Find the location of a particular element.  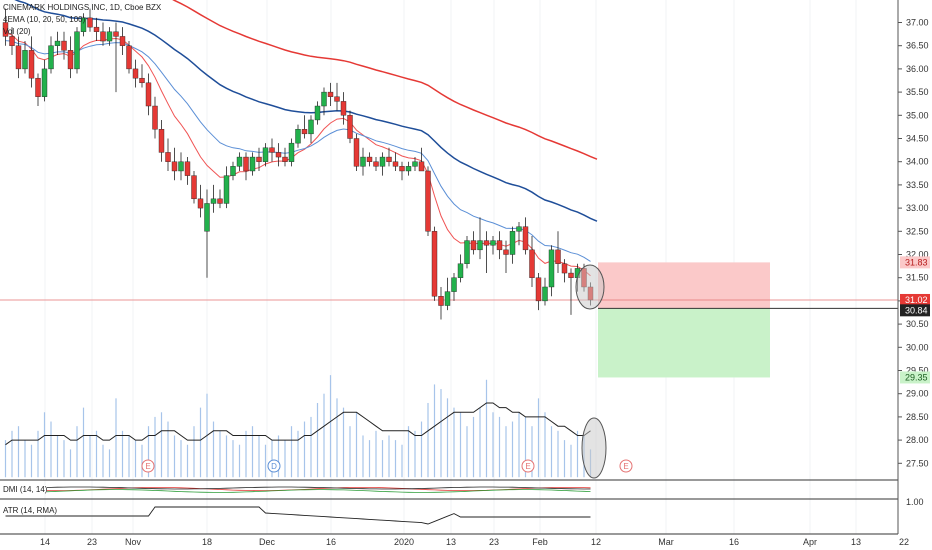

atr-axis-label: 1.00 is located at coordinates (915, 502).